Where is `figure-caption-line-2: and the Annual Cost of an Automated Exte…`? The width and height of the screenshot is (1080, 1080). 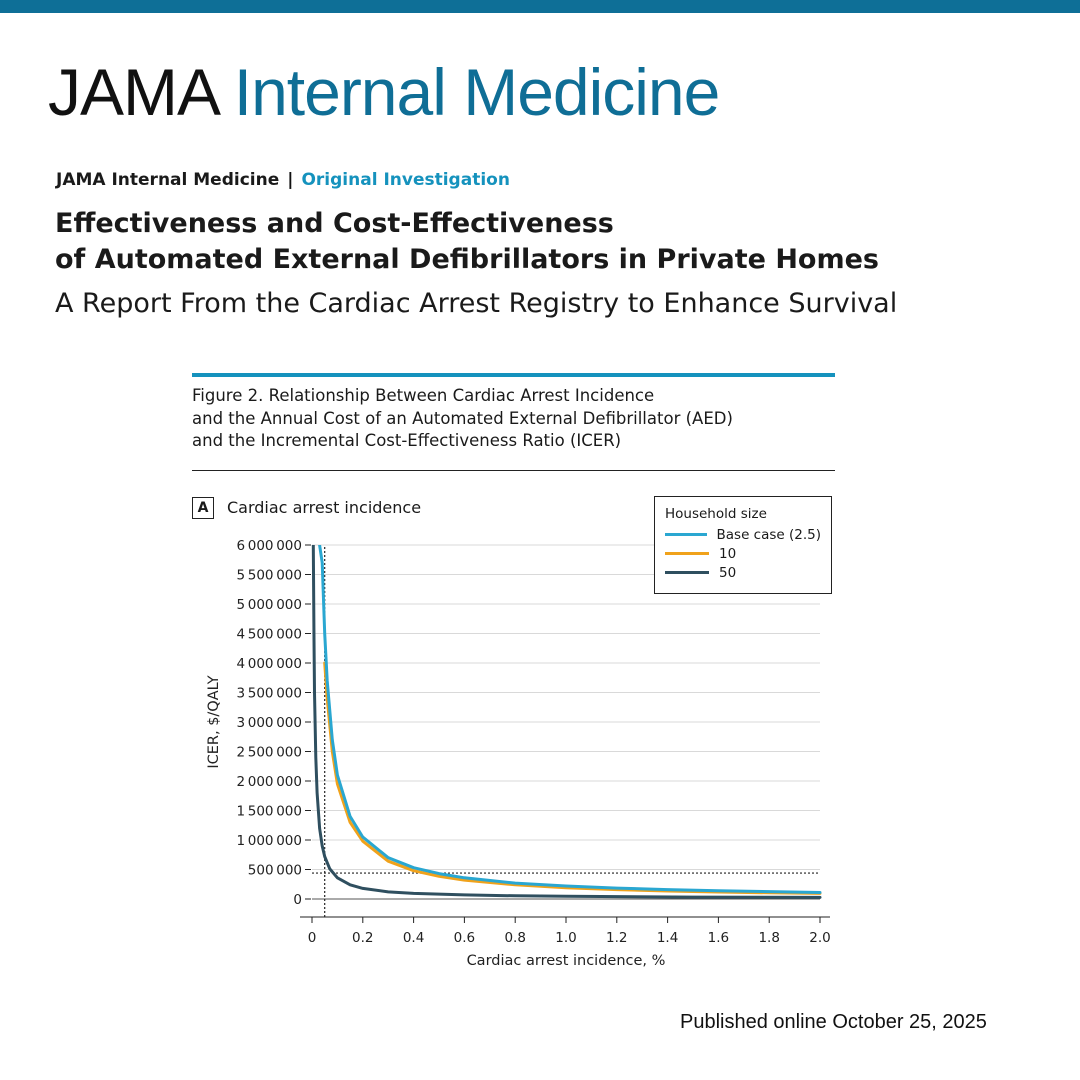 figure-caption-line-2: and the Annual Cost of an Automated Exte… is located at coordinates (462, 418).